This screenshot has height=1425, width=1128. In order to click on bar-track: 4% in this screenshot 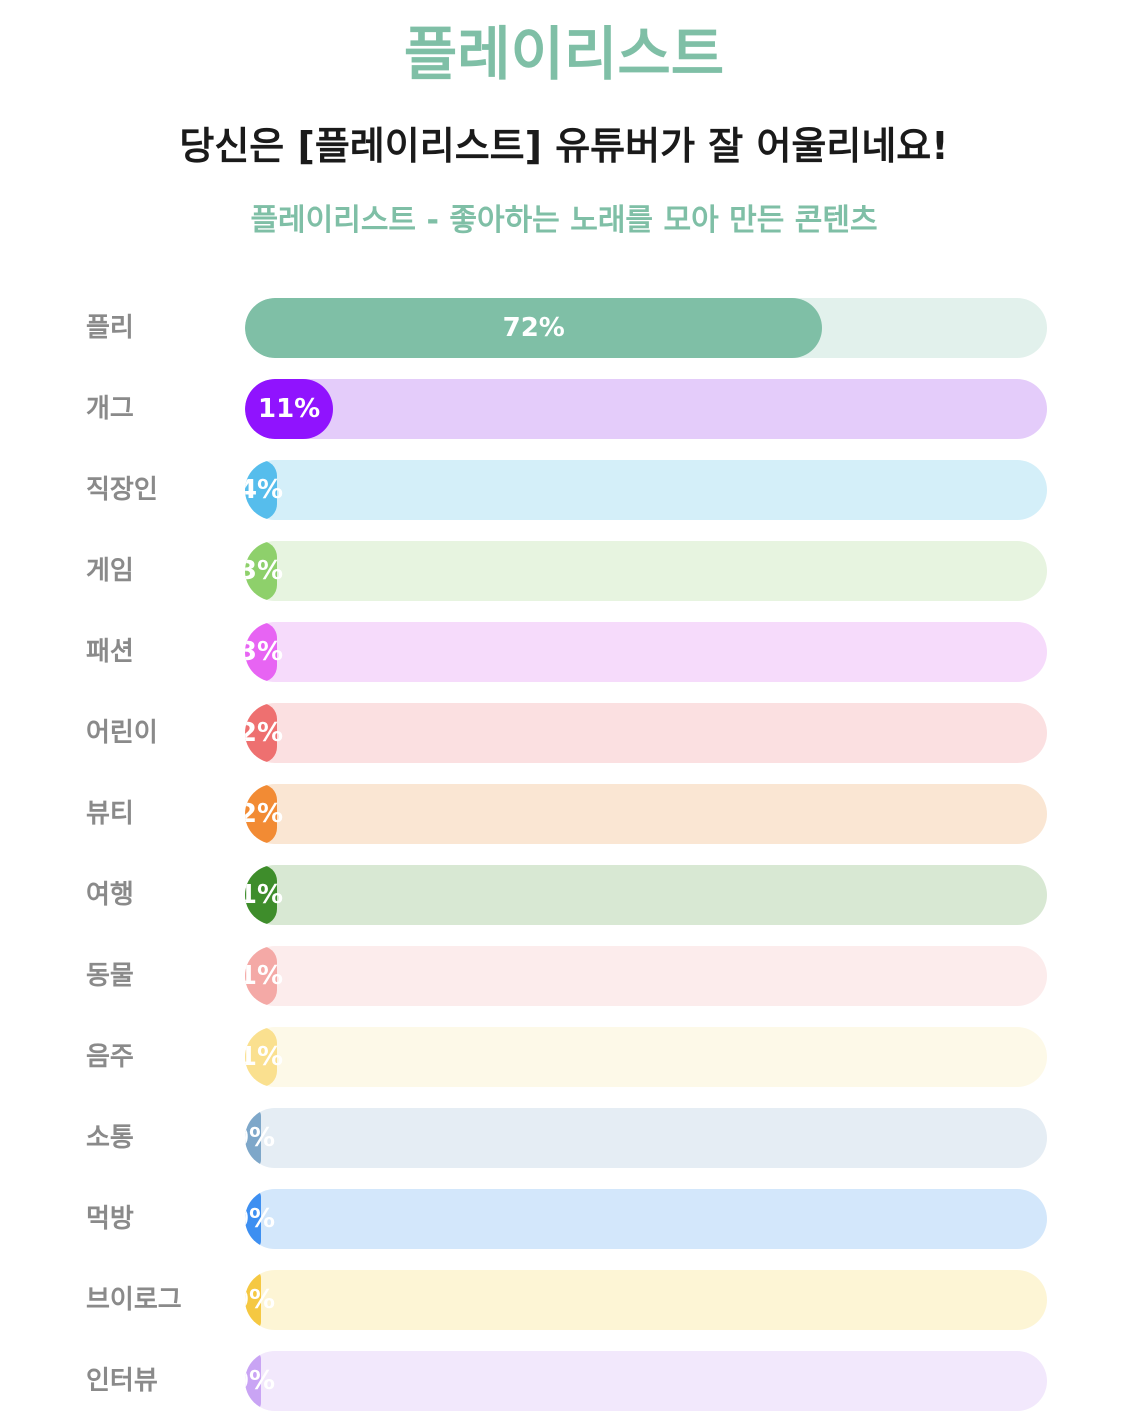, I will do `click(646, 490)`.